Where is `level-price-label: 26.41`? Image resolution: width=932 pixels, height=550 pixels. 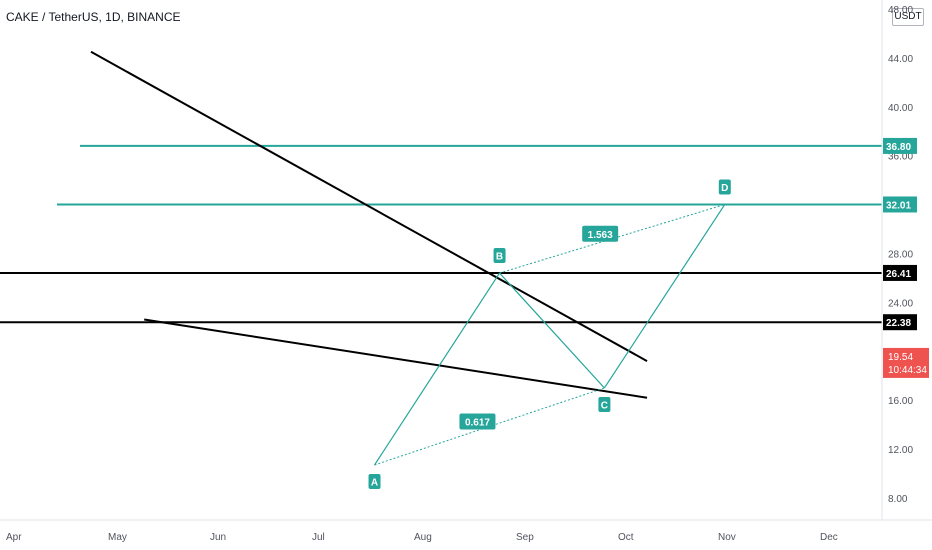
level-price-label: 26.41 is located at coordinates (898, 274).